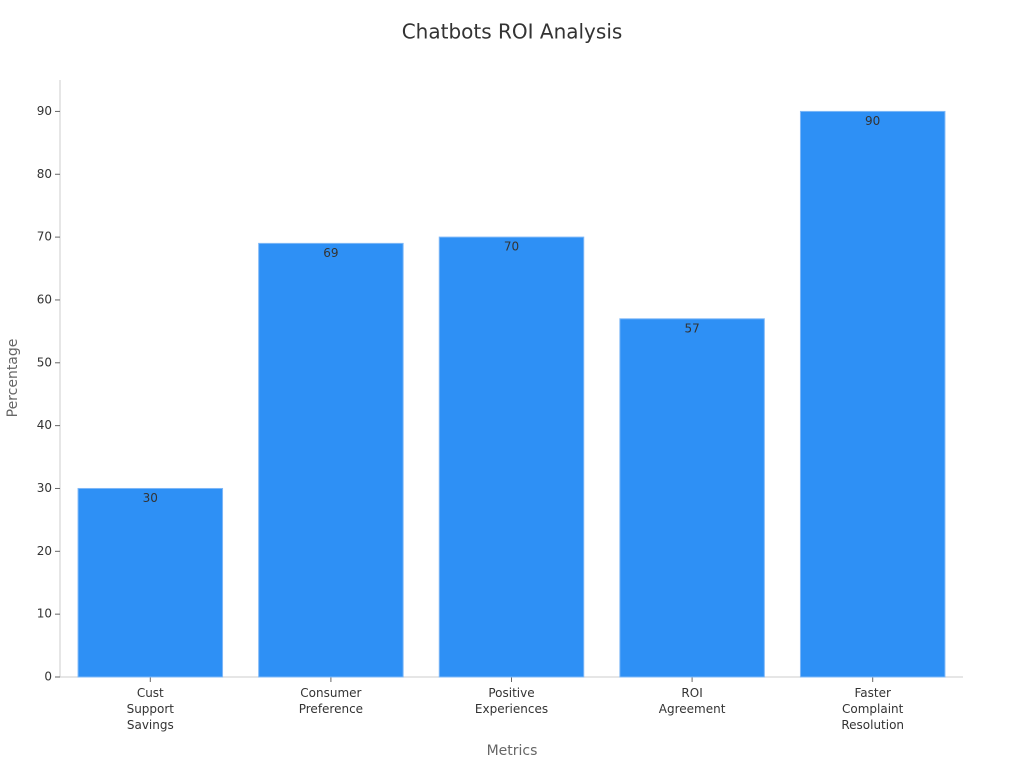  Describe the element at coordinates (44, 237) in the screenshot. I see `y-tick-label: 70` at that location.